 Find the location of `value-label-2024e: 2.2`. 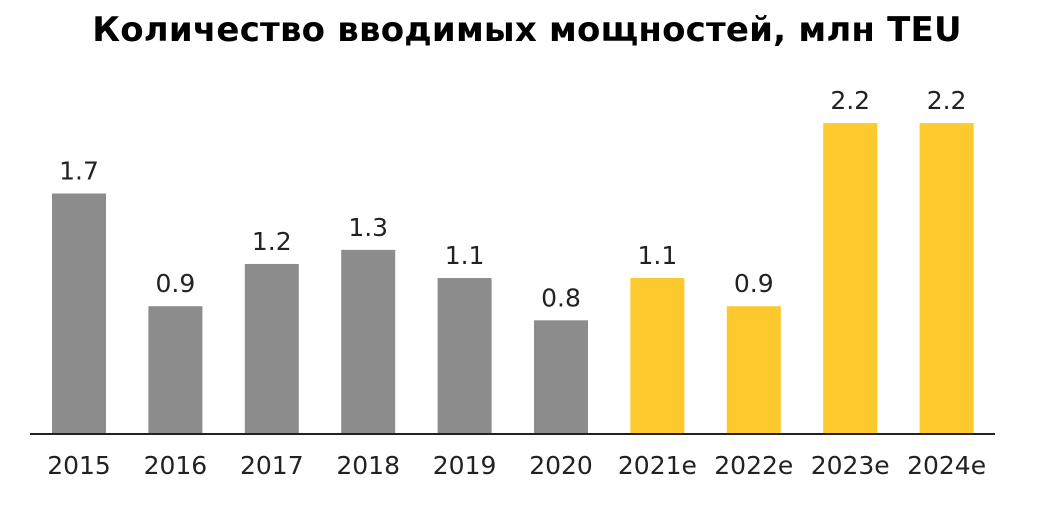

value-label-2024e: 2.2 is located at coordinates (947, 100).